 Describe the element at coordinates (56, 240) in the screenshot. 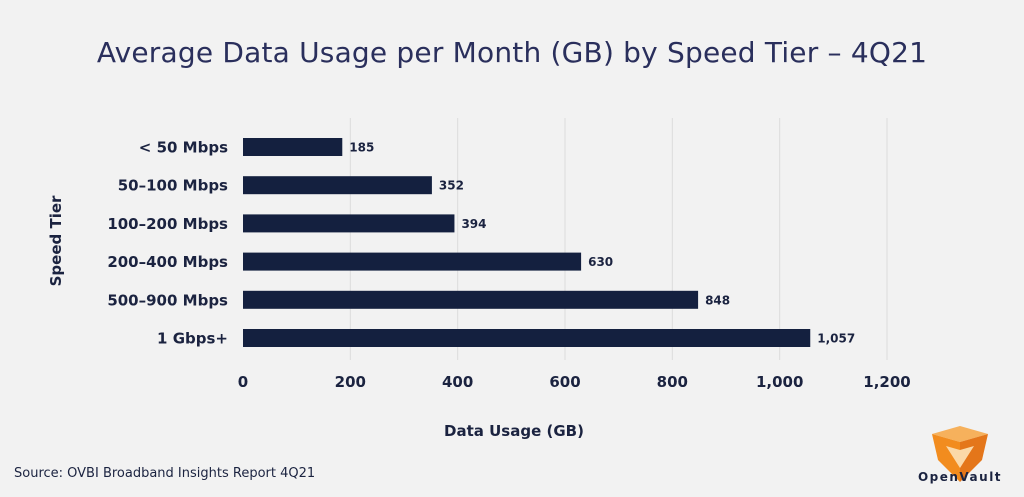

I see `y-axis-title: Speed Tier` at that location.